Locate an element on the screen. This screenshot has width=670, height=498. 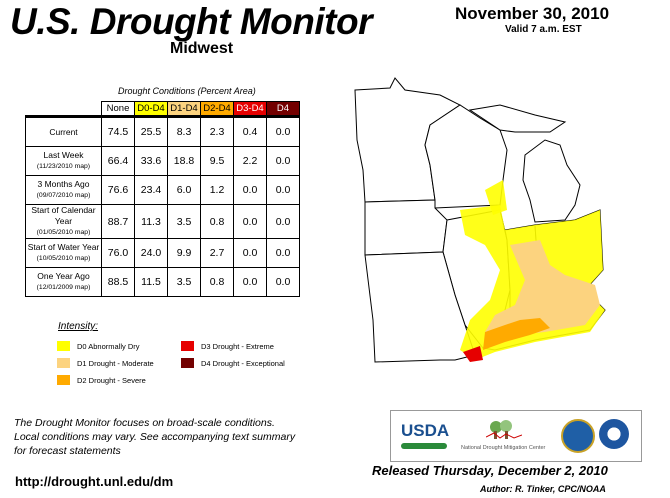
row-label-text: Current is located at coordinates (63, 131).